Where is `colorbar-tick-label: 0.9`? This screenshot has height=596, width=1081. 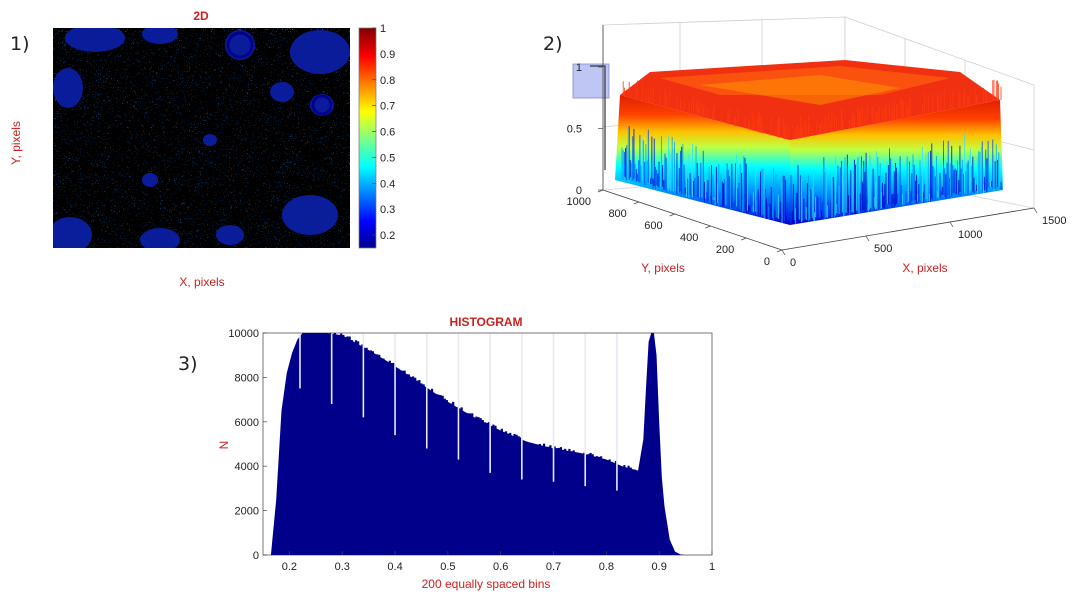
colorbar-tick-label: 0.9 is located at coordinates (387, 55).